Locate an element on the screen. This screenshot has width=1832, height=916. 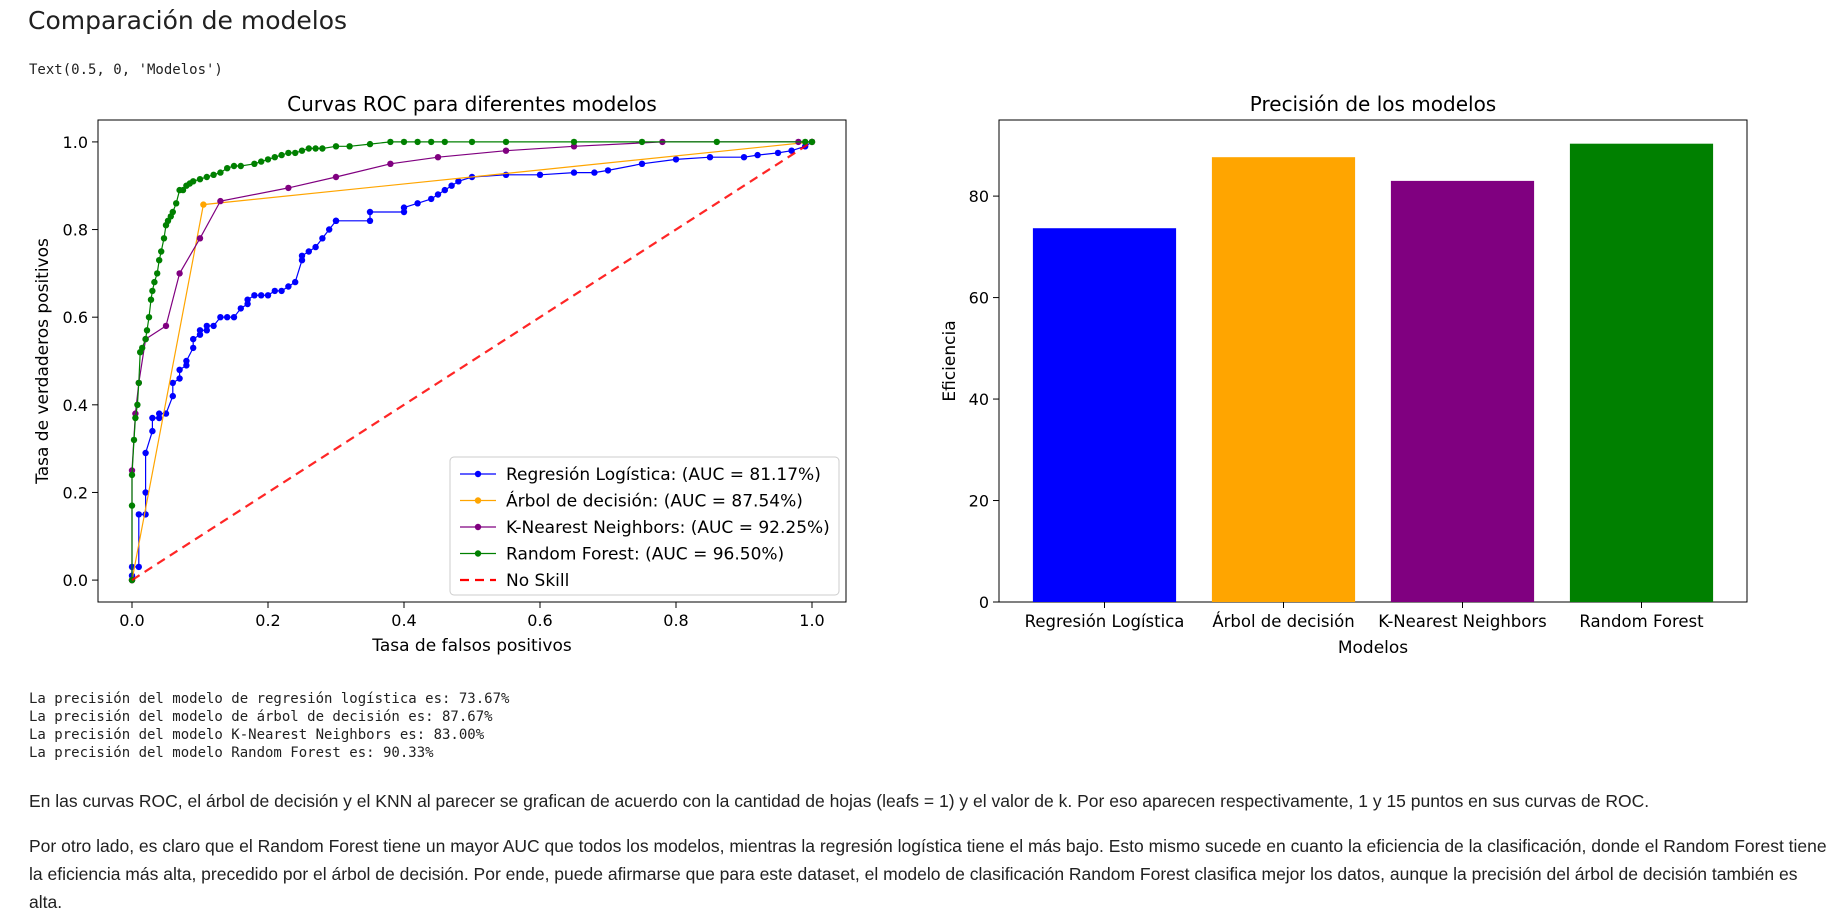
roc-y-tick-label: 0.0 is located at coordinates (75, 580).